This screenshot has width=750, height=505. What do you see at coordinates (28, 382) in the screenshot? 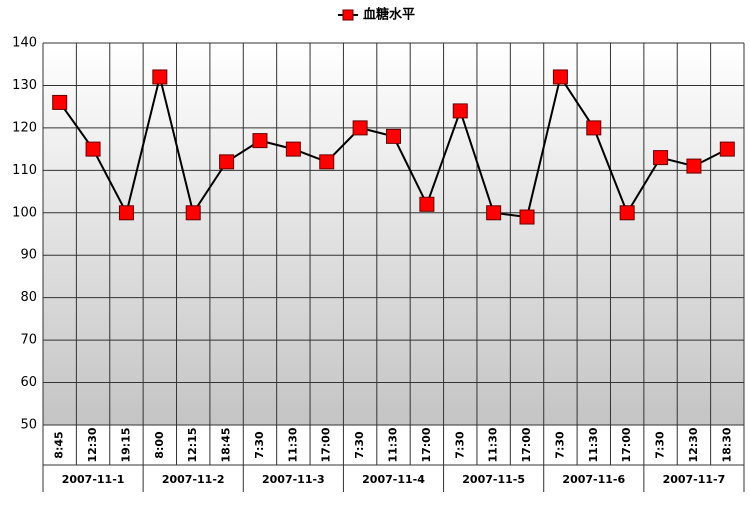
I see `y-tick-label: 60` at bounding box center [28, 382].